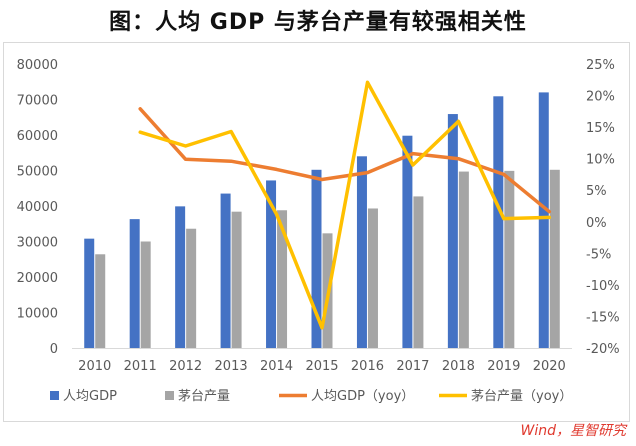 The image size is (636, 446). Describe the element at coordinates (185, 366) in the screenshot. I see `x-axis-tick-label: 2012` at that location.